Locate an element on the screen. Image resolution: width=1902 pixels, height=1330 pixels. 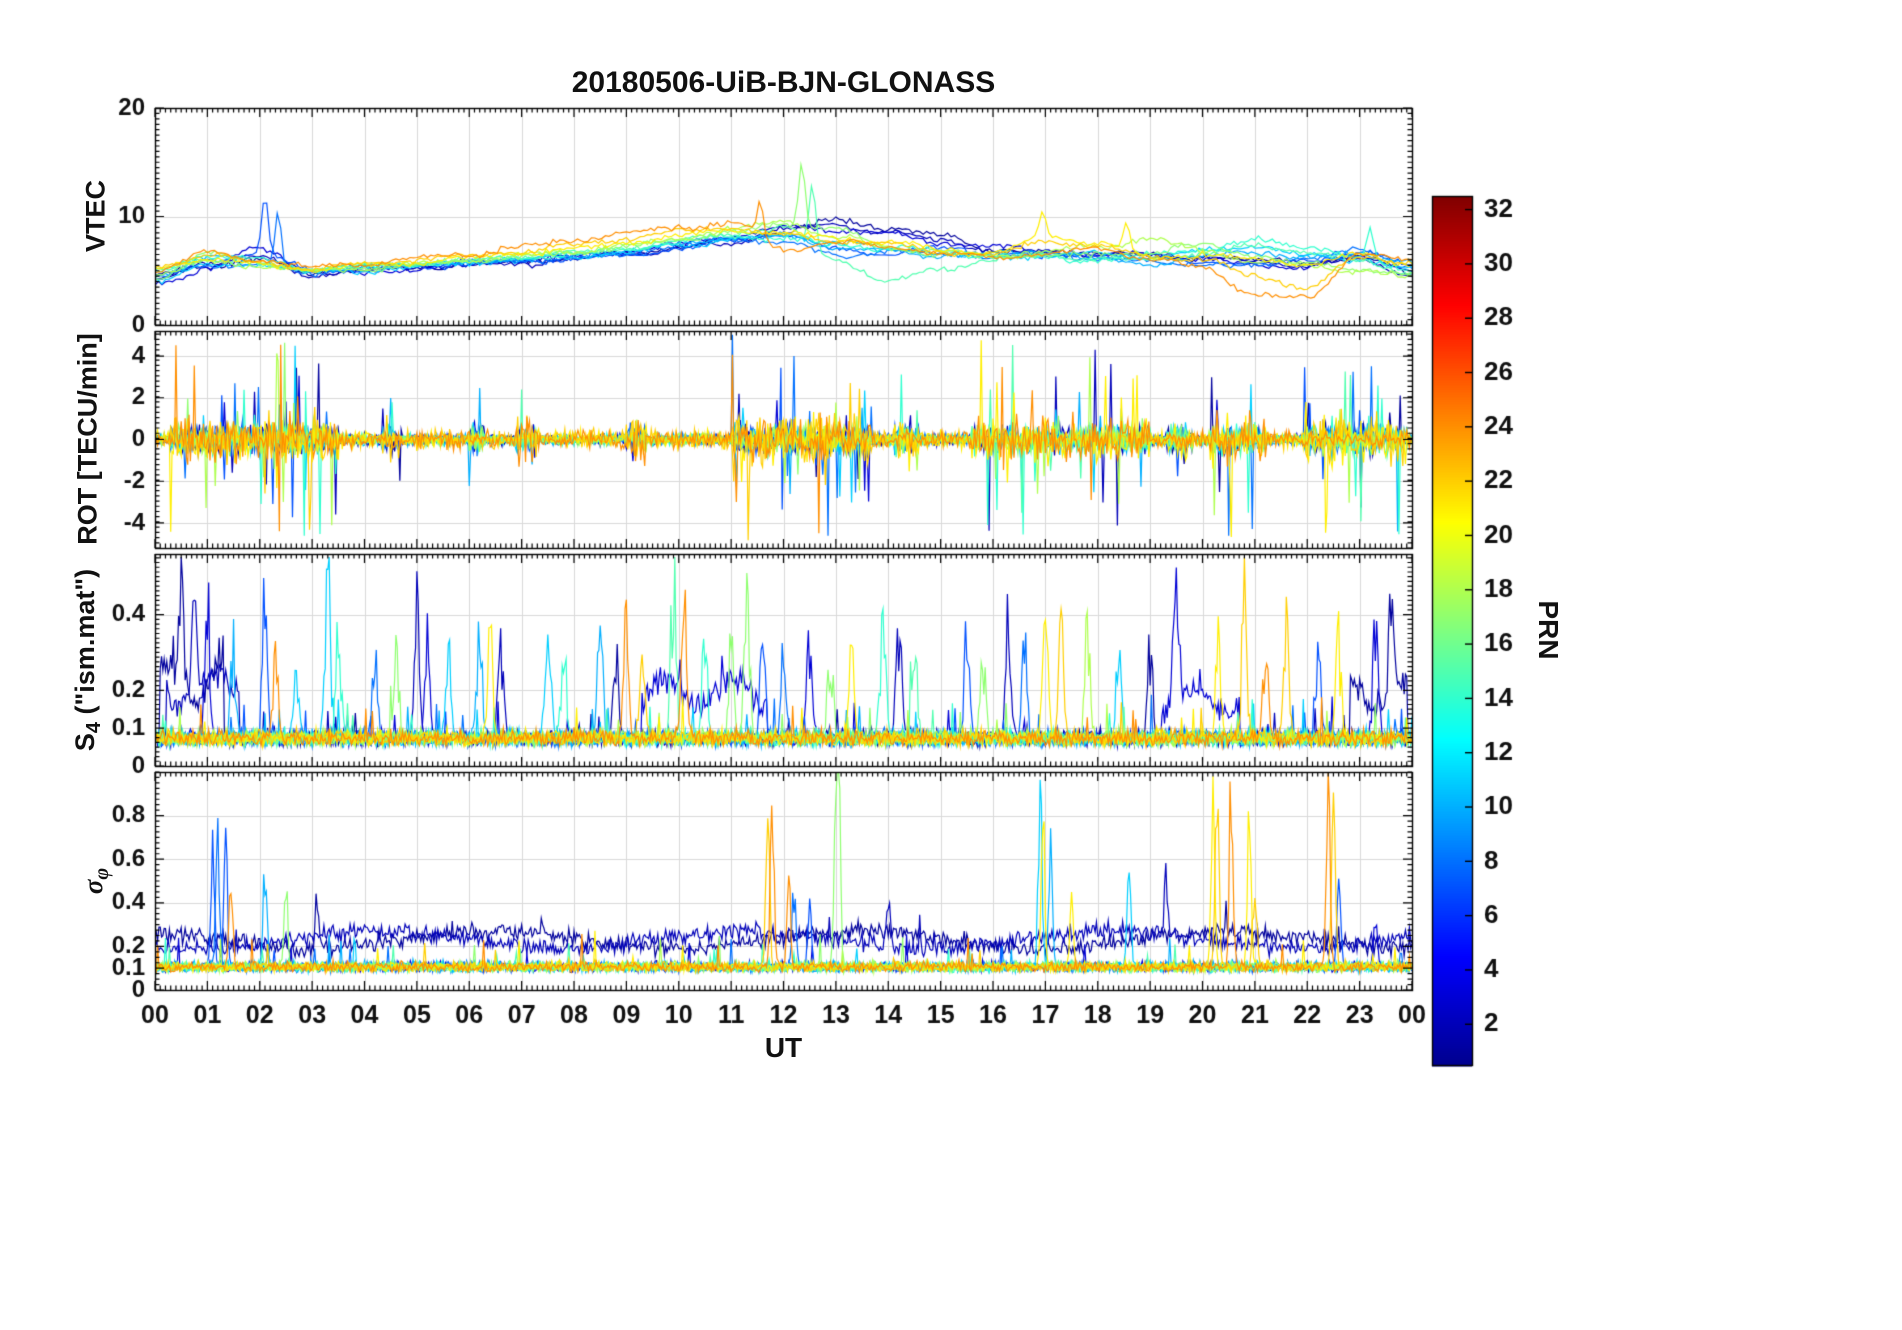
ylabel-s4-base: S is located at coordinates (84, 742).